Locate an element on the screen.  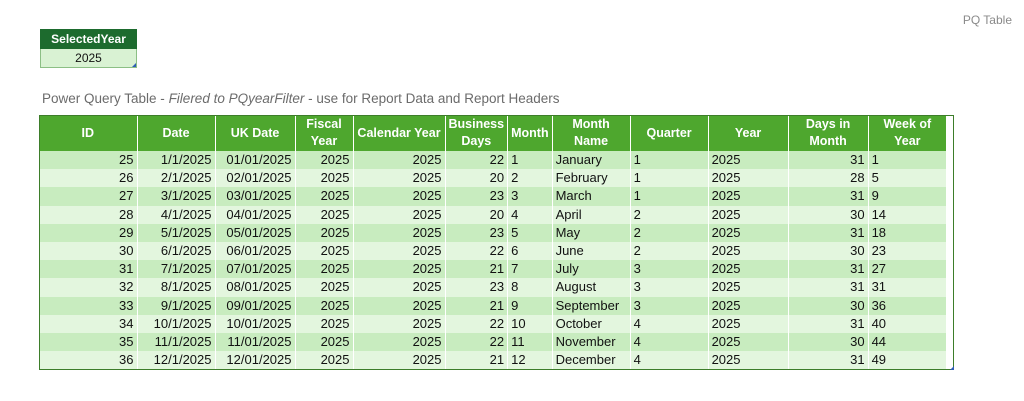
table-cell: 09/01/2025 is located at coordinates (255, 305).